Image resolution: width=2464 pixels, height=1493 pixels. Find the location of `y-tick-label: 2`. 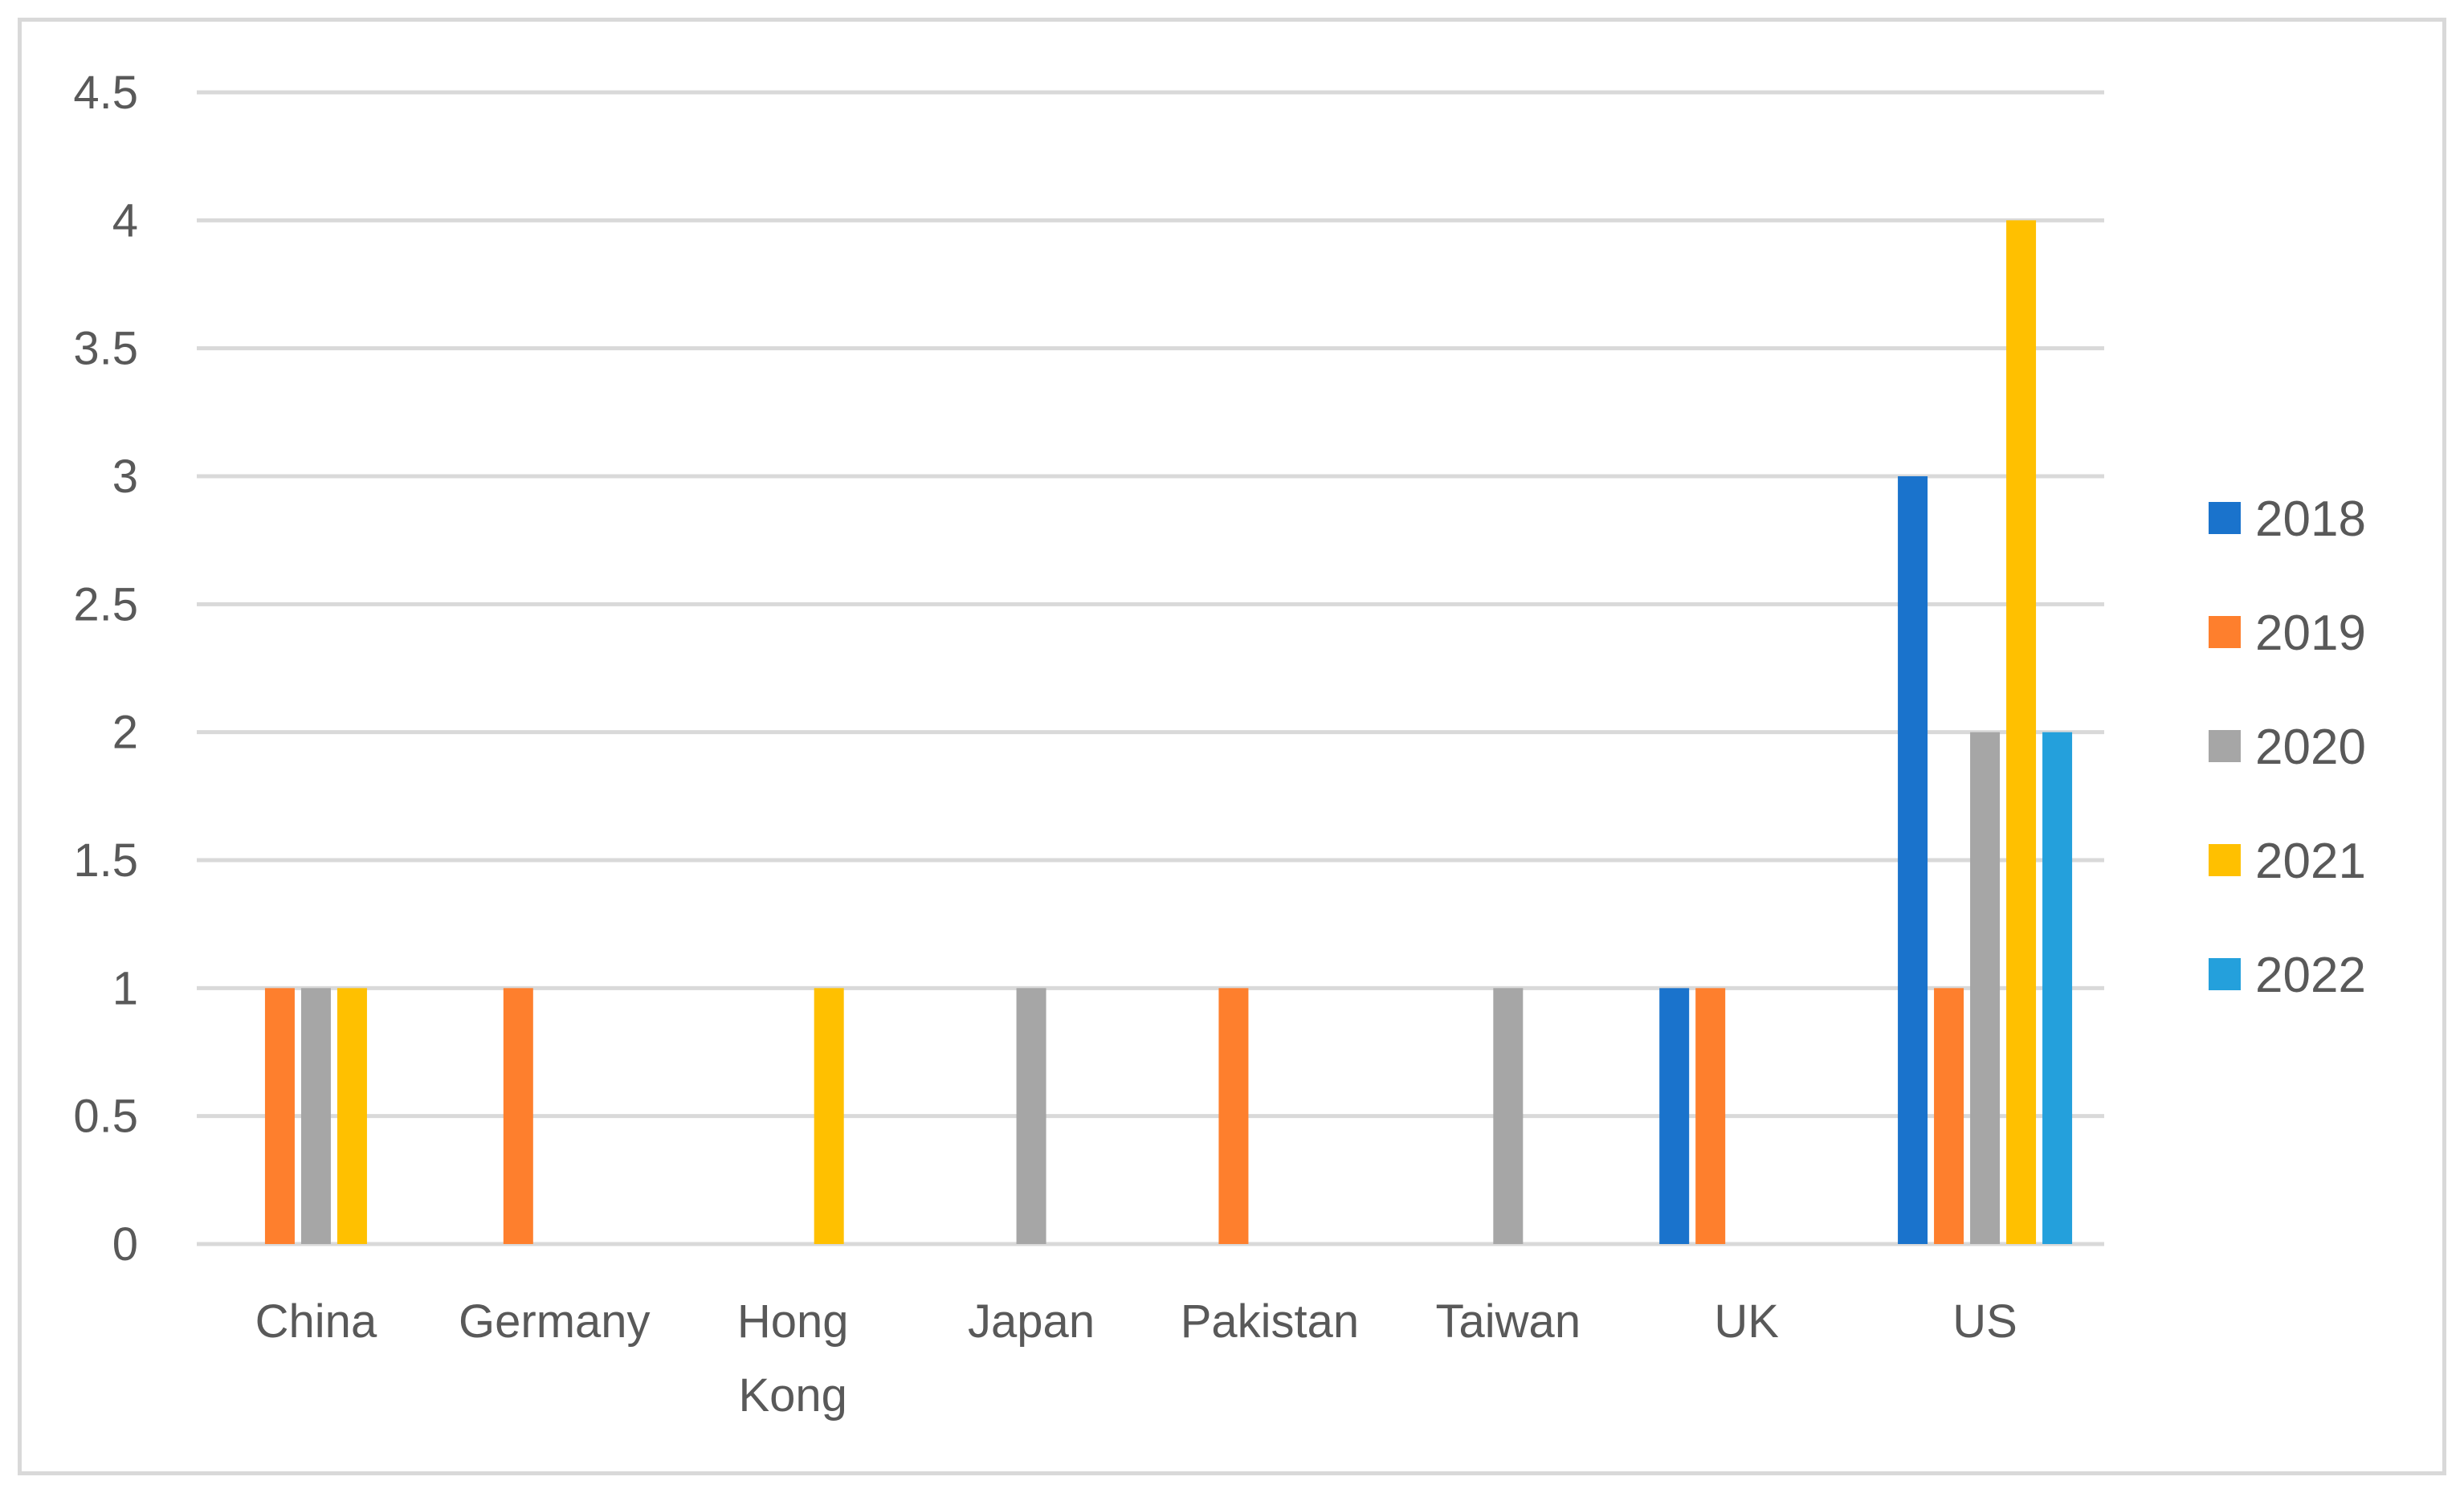

y-tick-label: 2 is located at coordinates (125, 733).